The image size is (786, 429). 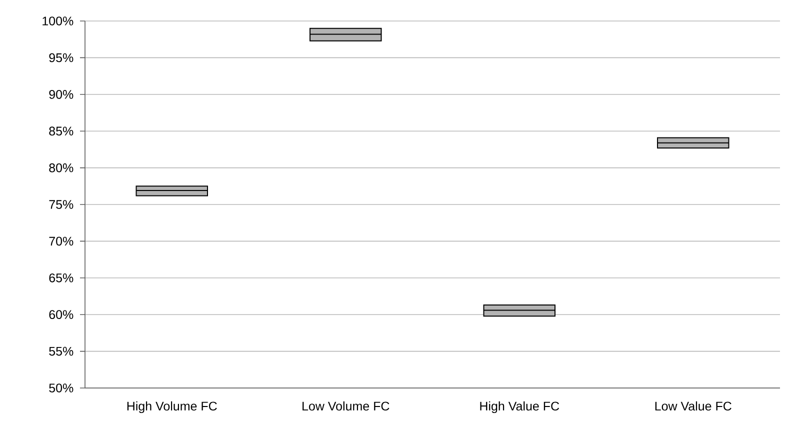 What do you see at coordinates (172, 407) in the screenshot?
I see `x-tick-label: High Volume FC` at bounding box center [172, 407].